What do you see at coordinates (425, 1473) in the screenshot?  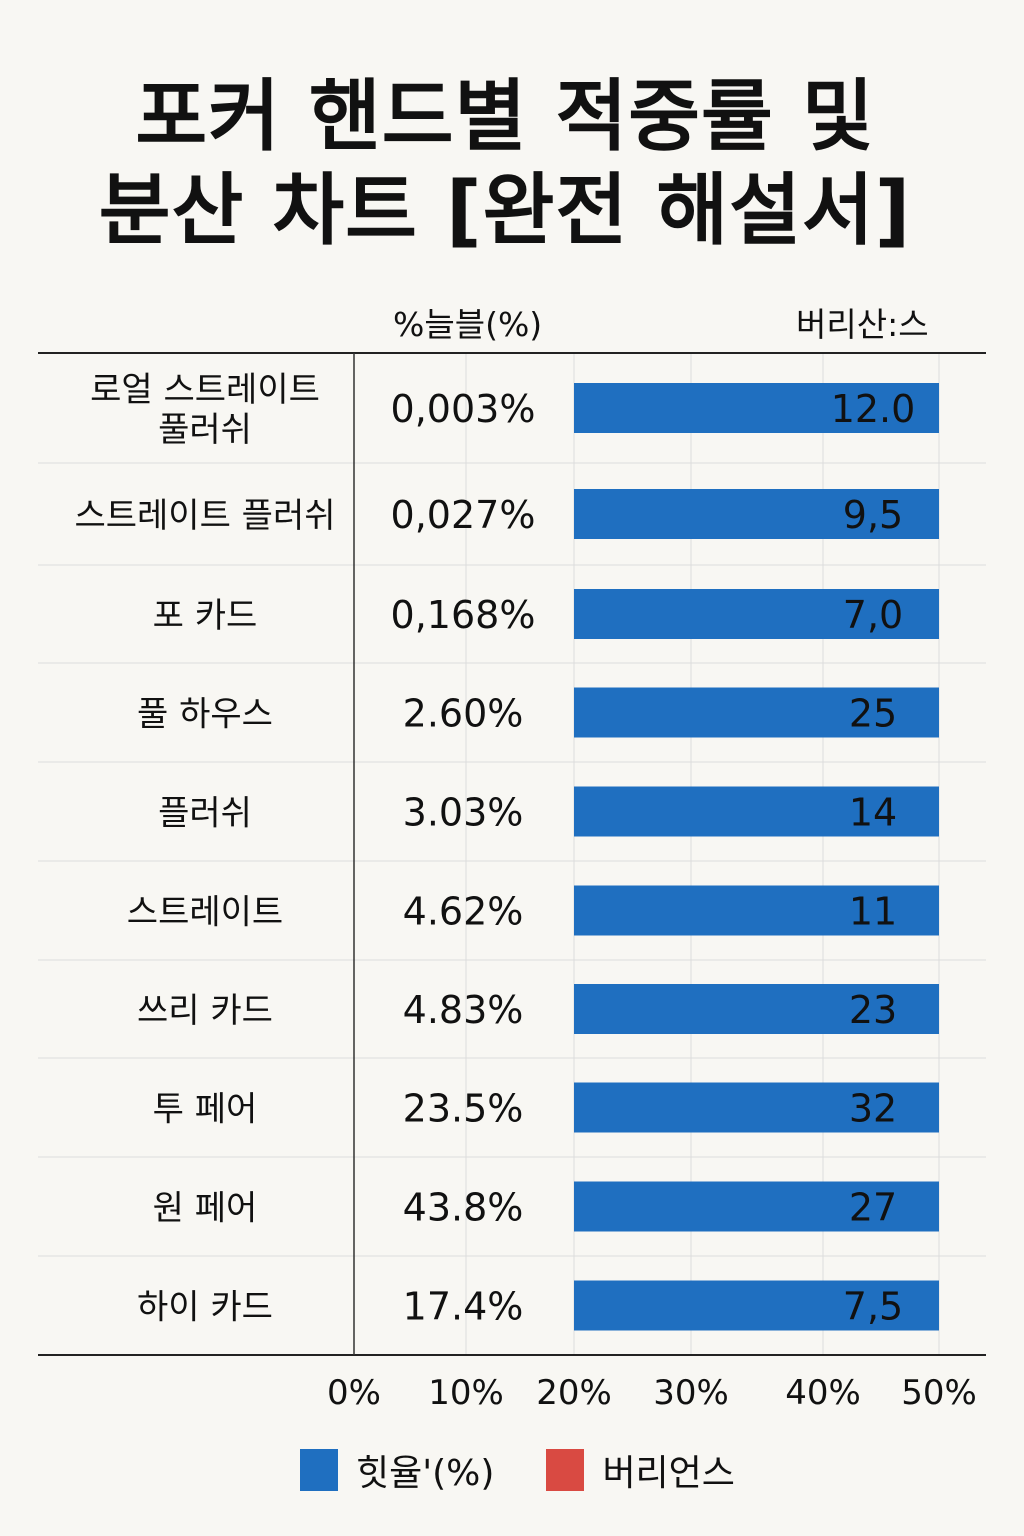 I see `legend-label-hit-rate: 힛율'(%)` at bounding box center [425, 1473].